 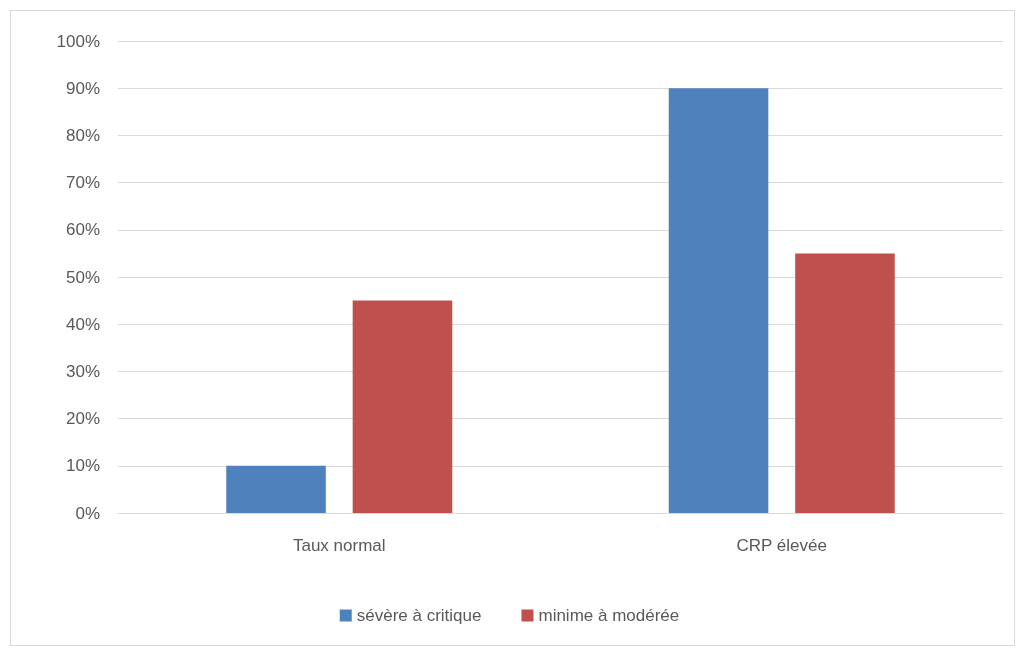 I want to click on x-tick-label: CRP élevée, so click(x=781, y=545).